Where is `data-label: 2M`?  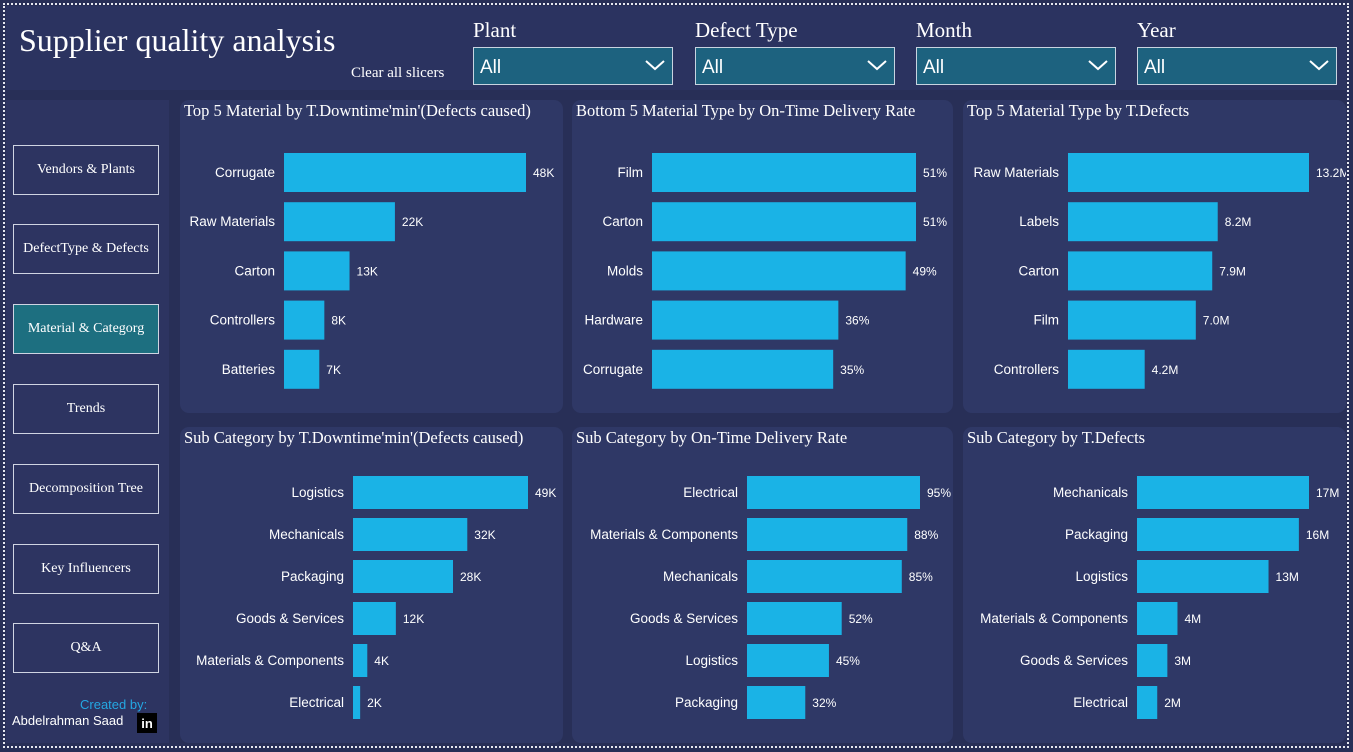
data-label: 2M is located at coordinates (1172, 703).